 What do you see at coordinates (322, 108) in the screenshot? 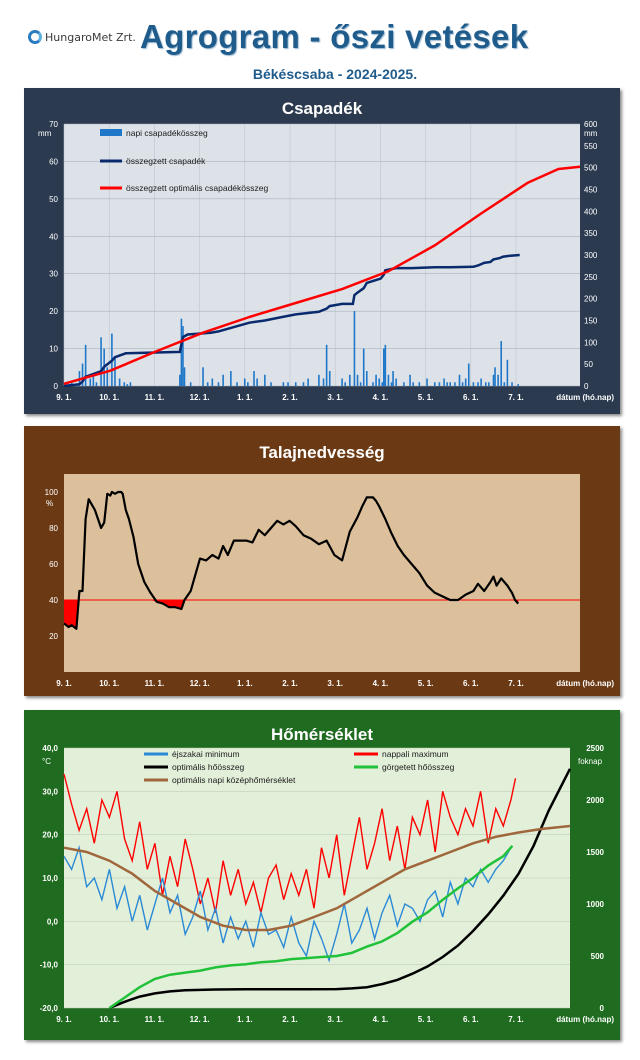
I see `chart-title: Csapadék` at bounding box center [322, 108].